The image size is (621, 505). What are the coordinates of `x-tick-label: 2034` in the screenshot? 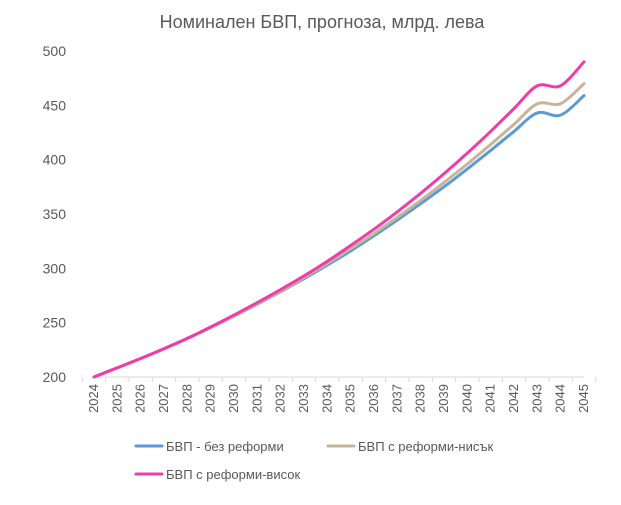 It's located at (326, 398).